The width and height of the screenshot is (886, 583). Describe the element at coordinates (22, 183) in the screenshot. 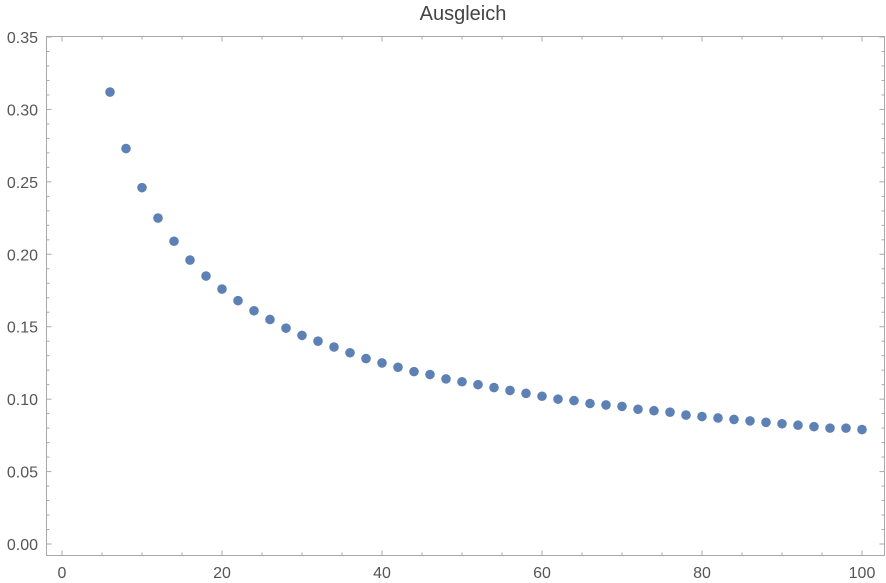

I see `y-tick-label: 0.25` at that location.